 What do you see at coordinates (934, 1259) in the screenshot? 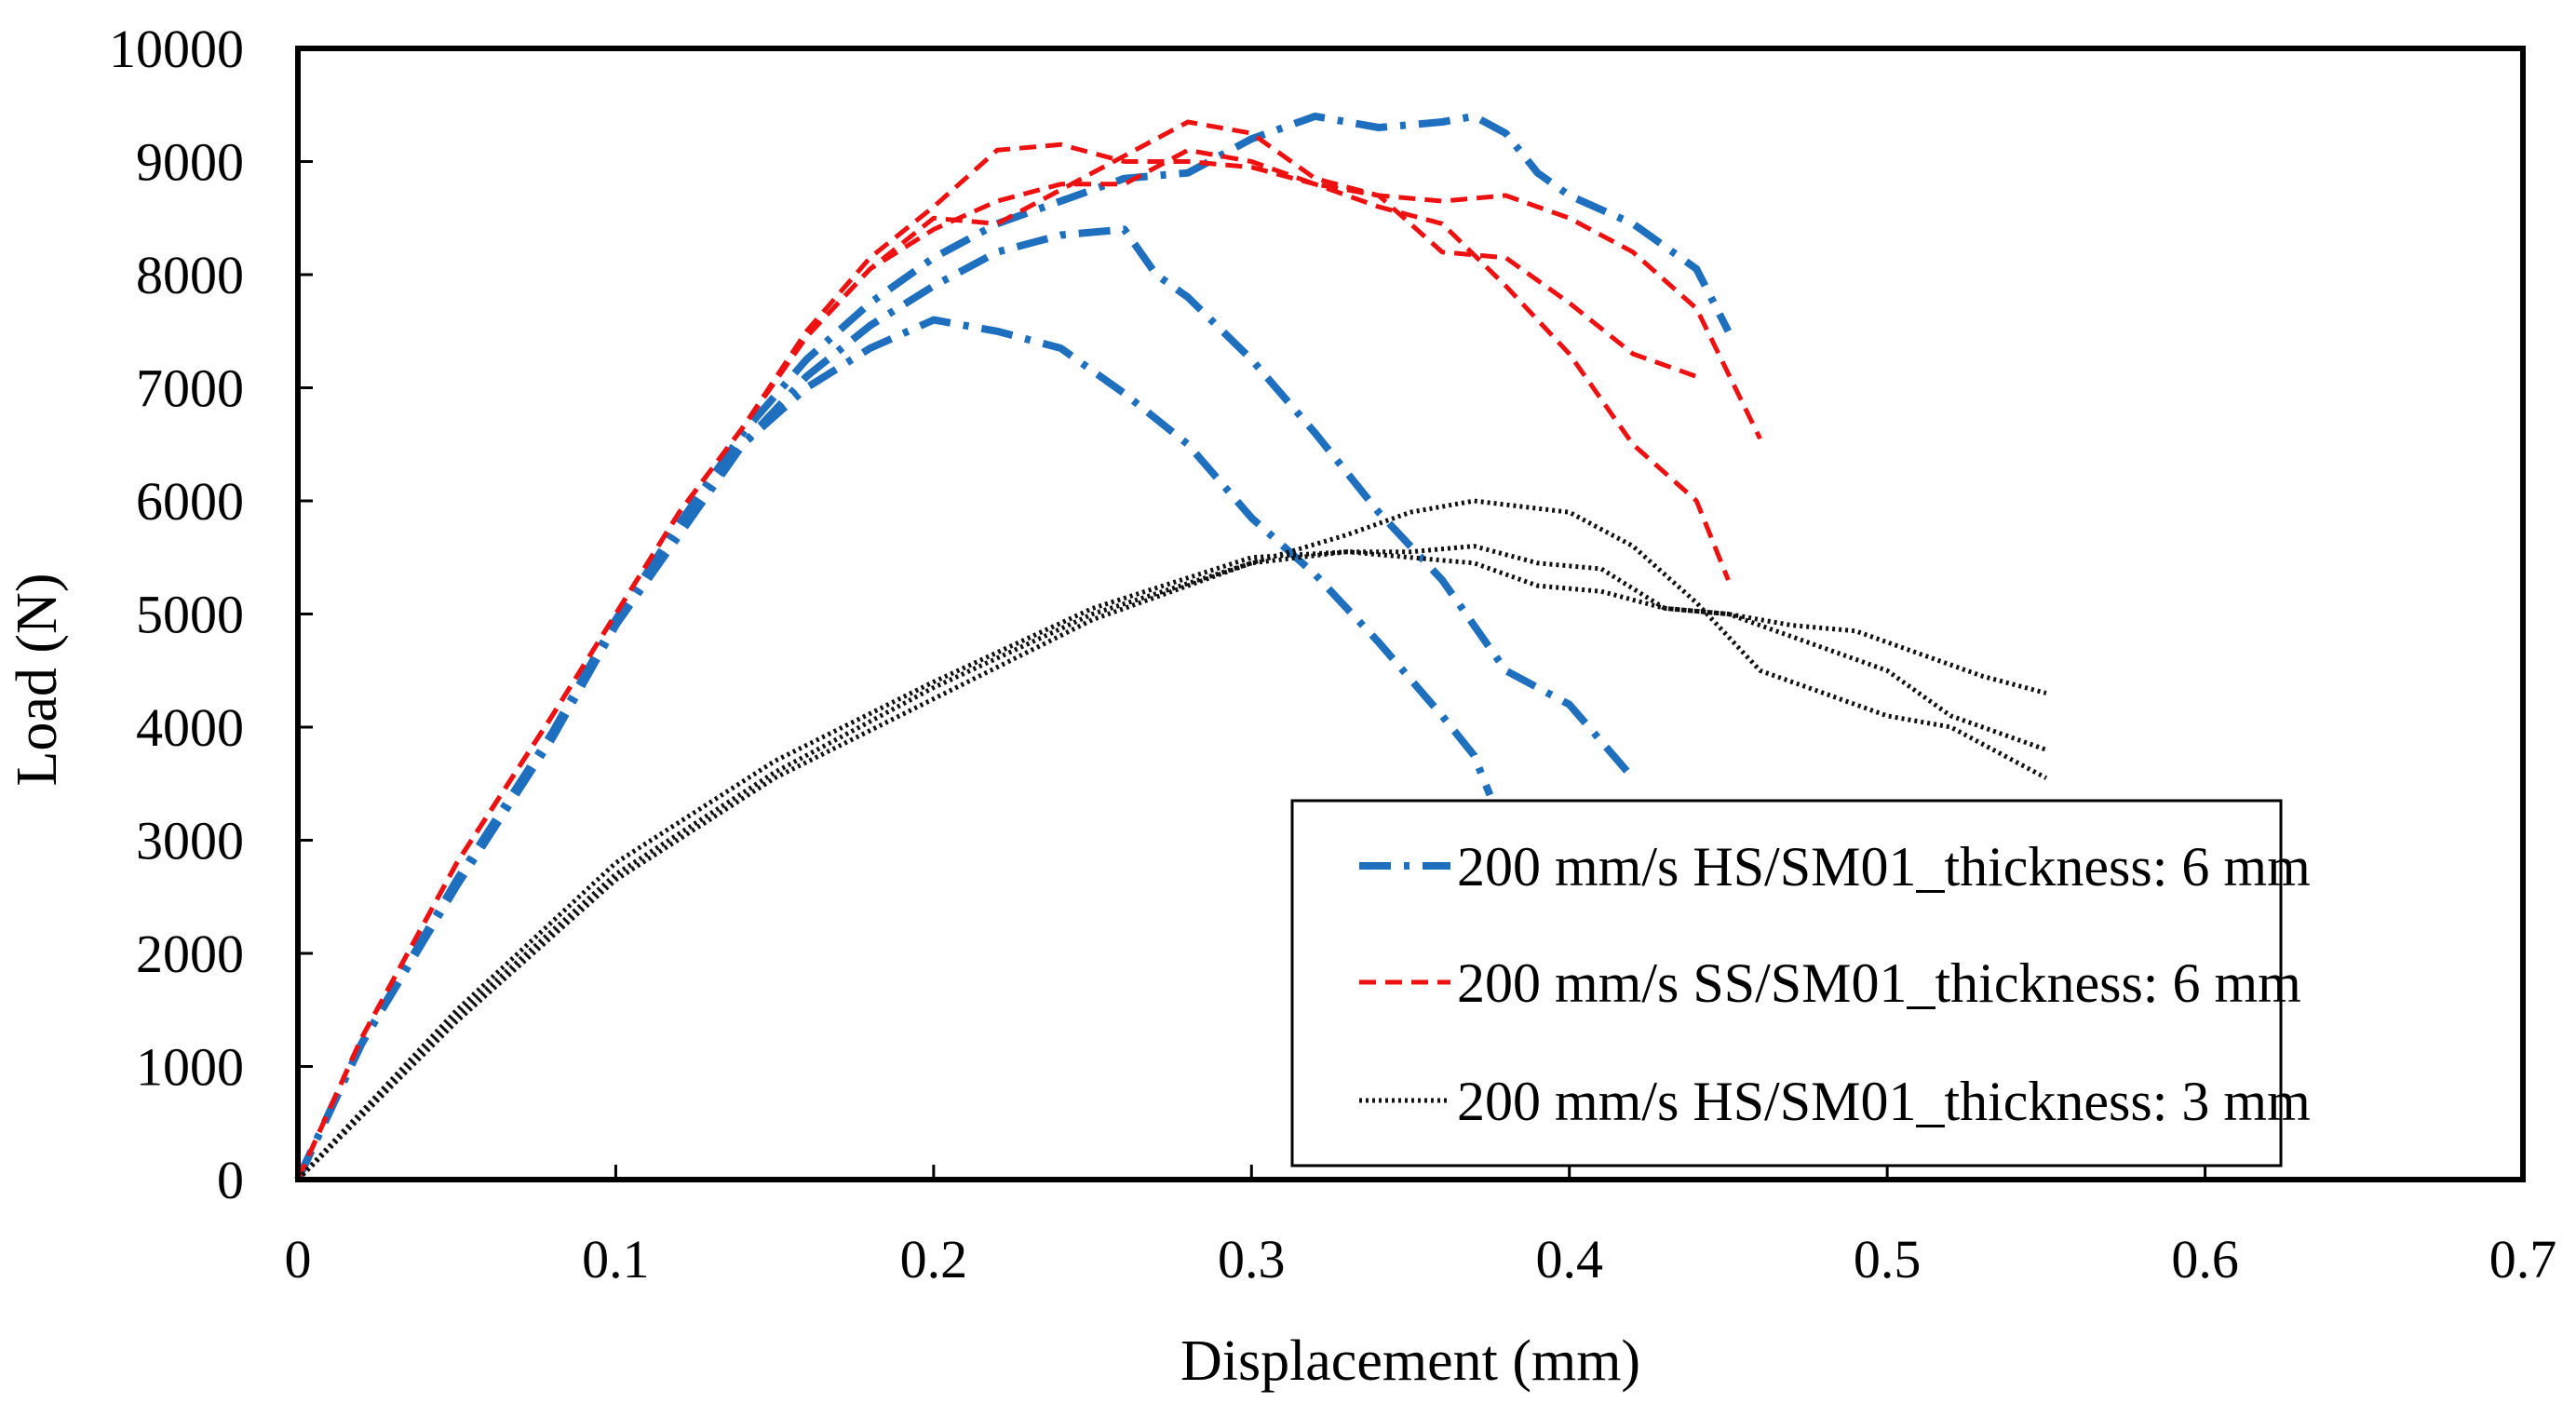
I see `x-tick-label: 0.2` at bounding box center [934, 1259].